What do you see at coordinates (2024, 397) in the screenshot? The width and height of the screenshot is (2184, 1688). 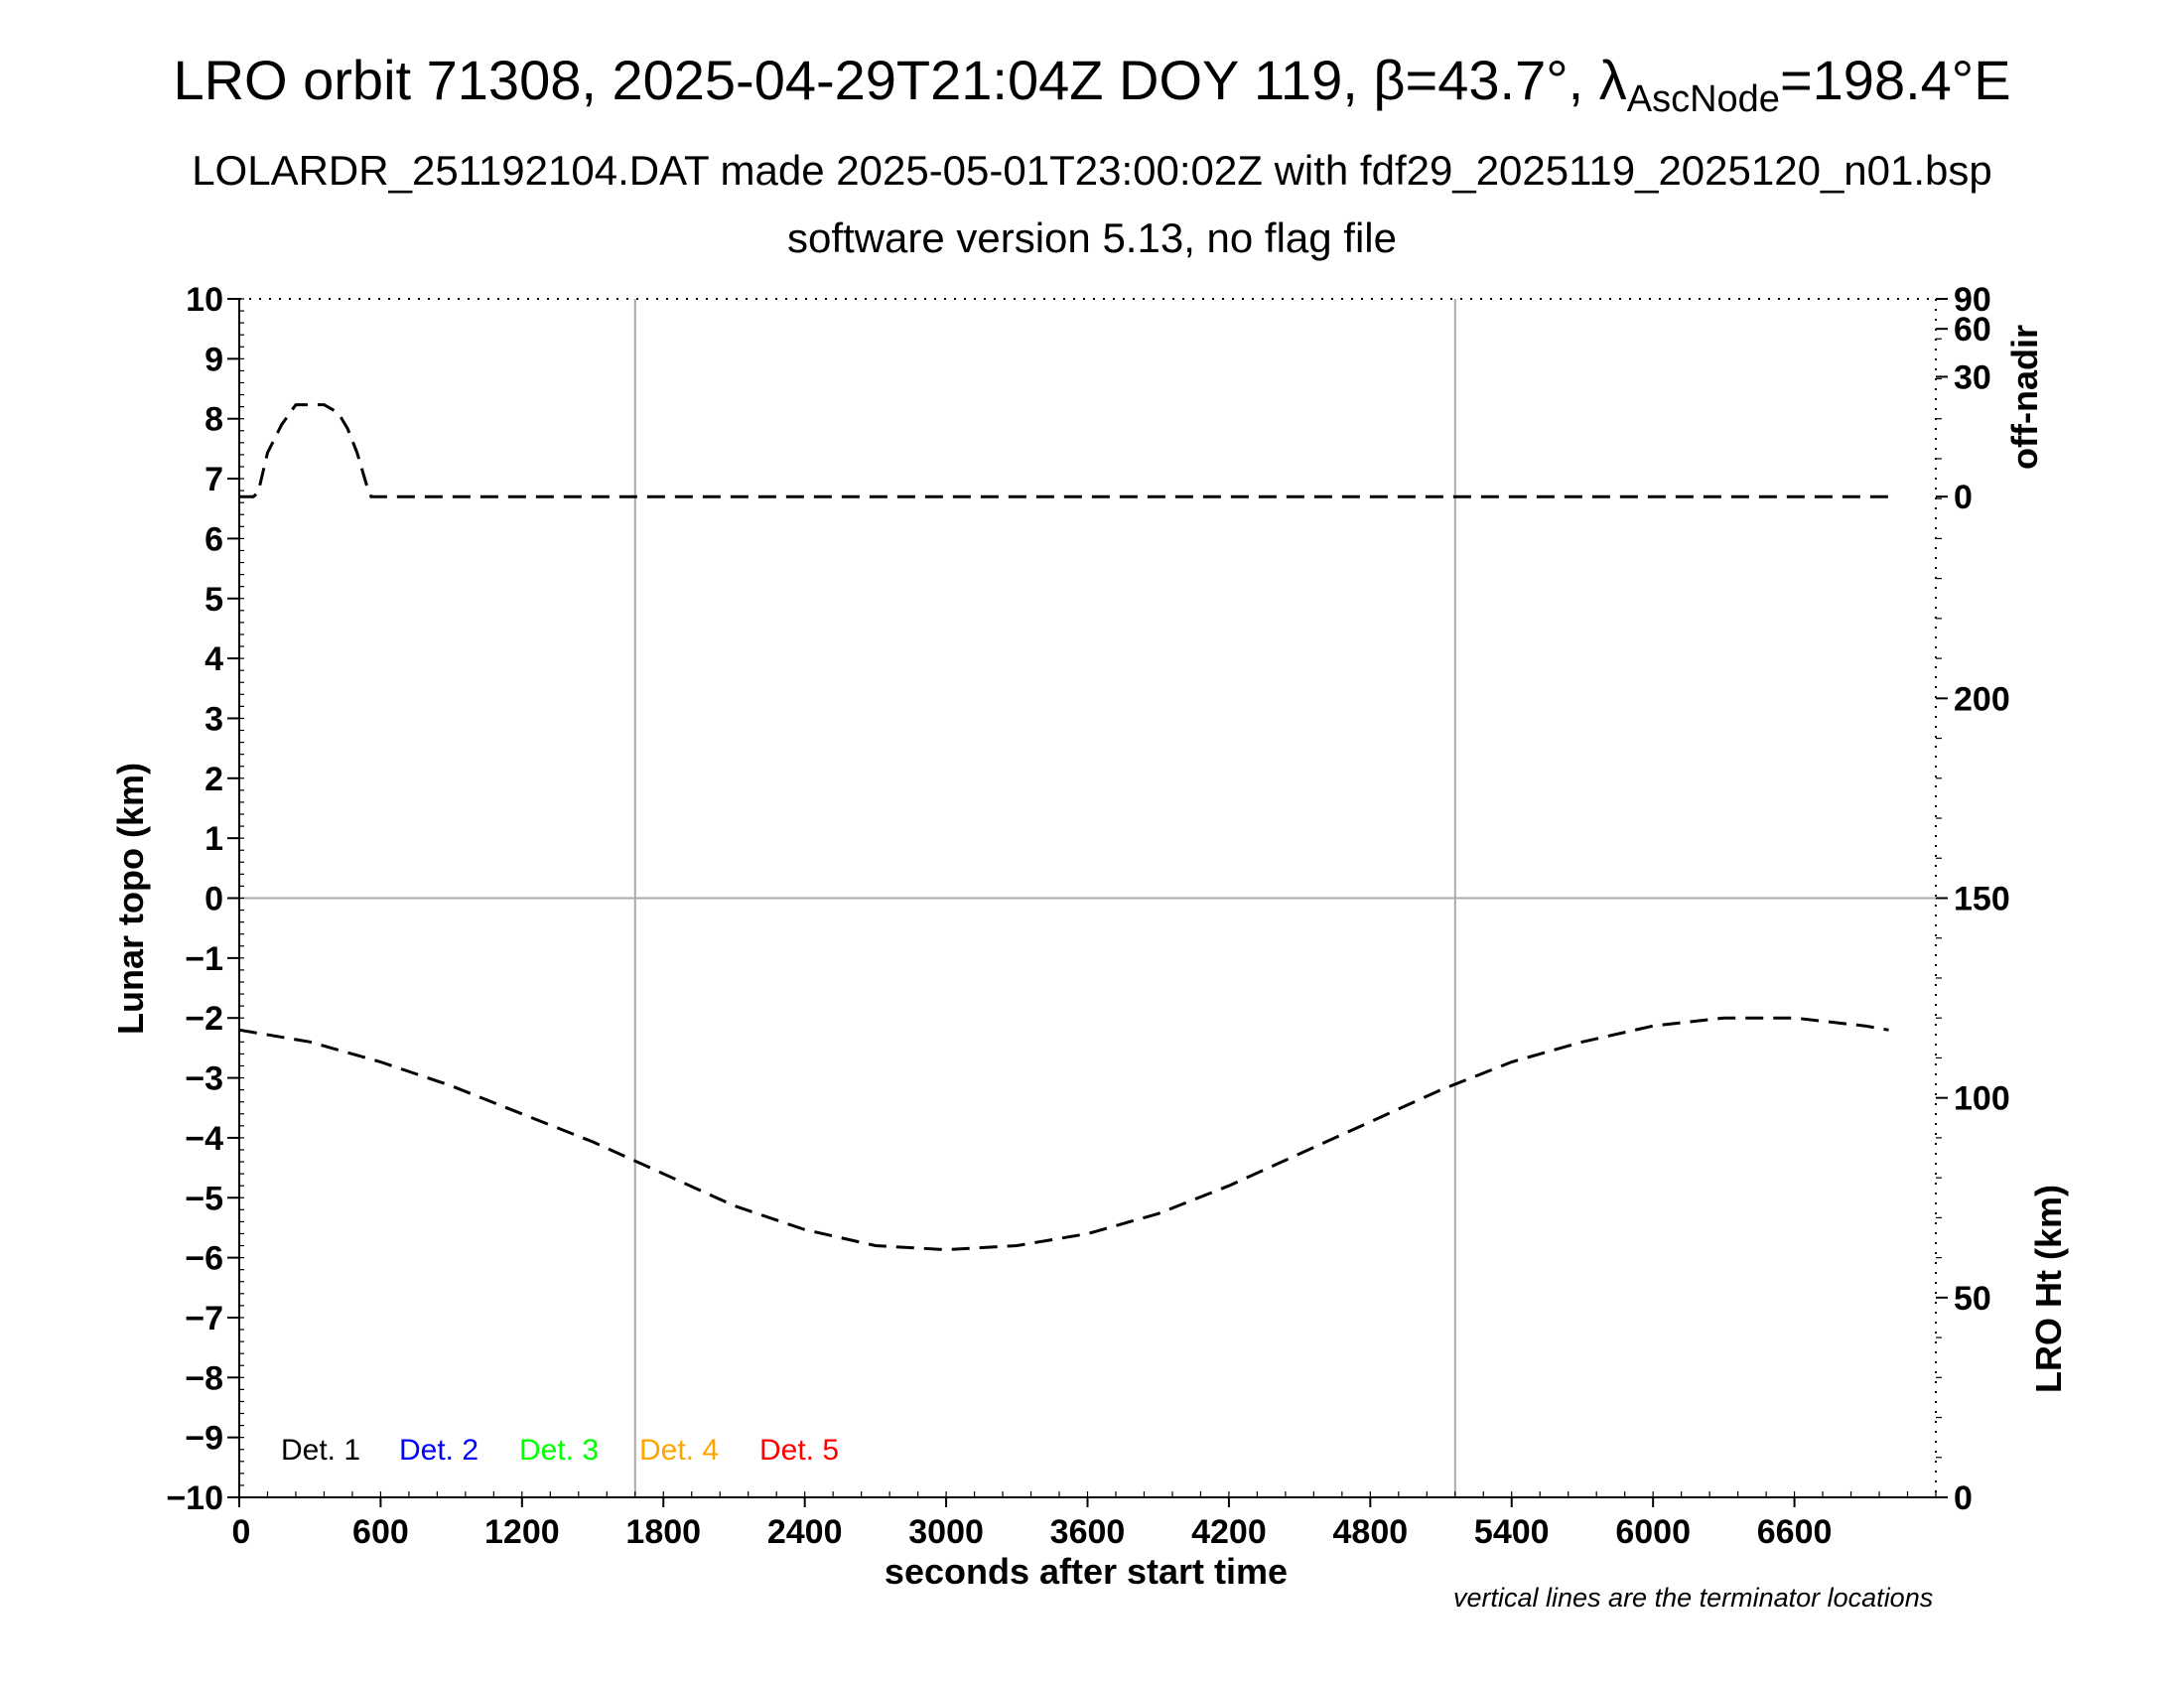 I see `right-axis-label-offnadir: off-nadir` at bounding box center [2024, 397].